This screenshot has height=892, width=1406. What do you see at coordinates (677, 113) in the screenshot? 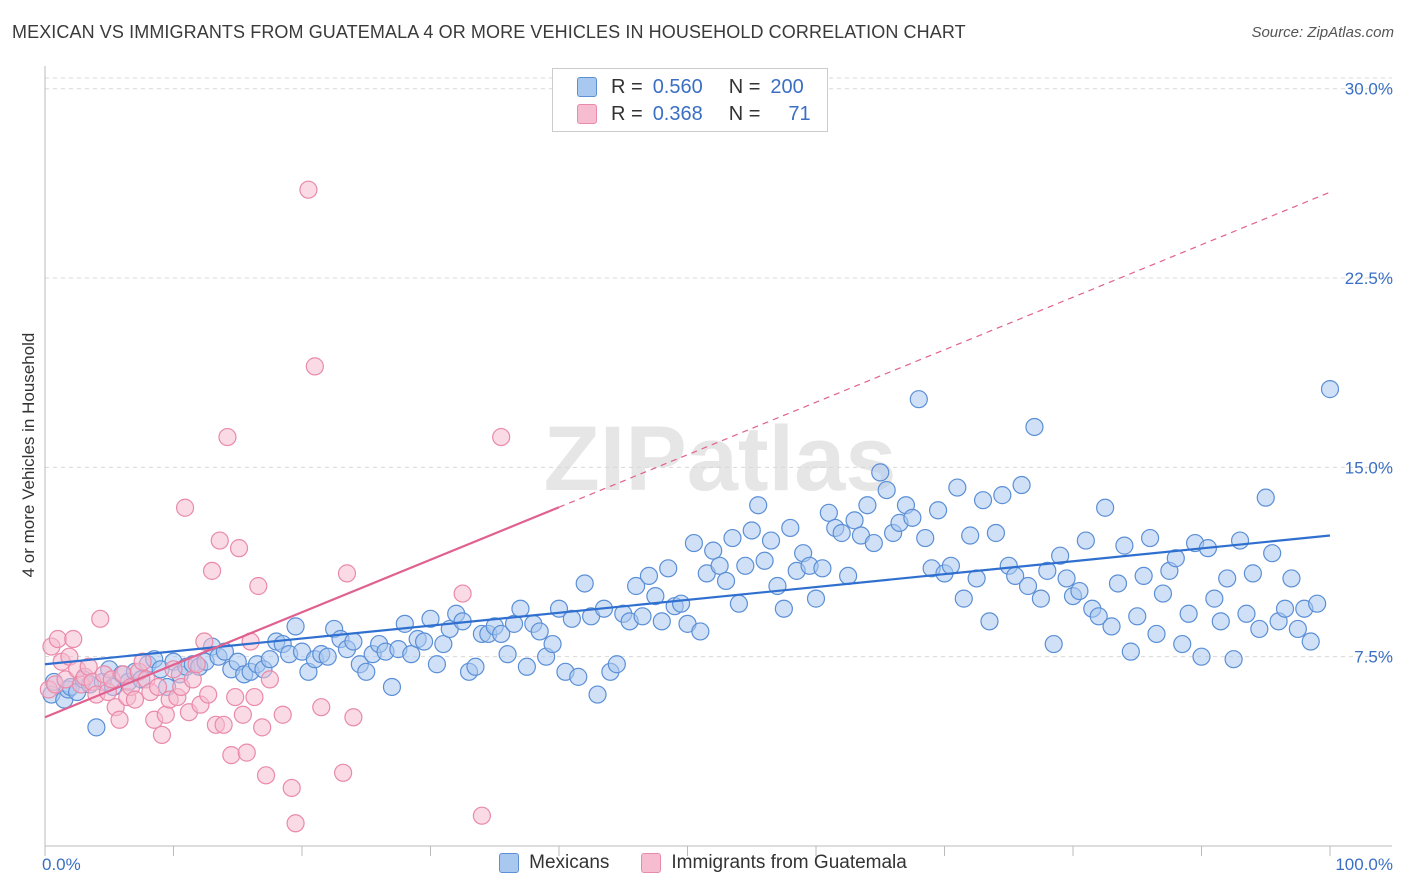
I see `legend-r-value: 0.368` at bounding box center [677, 113].